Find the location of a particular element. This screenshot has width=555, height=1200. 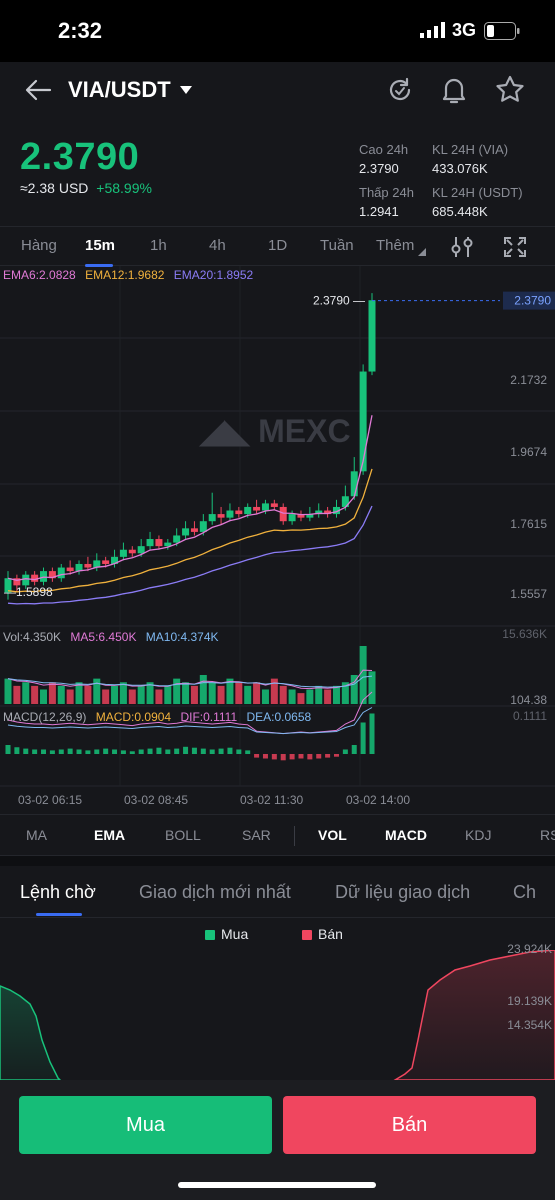

ma10-line is located at coordinates (190, 681).